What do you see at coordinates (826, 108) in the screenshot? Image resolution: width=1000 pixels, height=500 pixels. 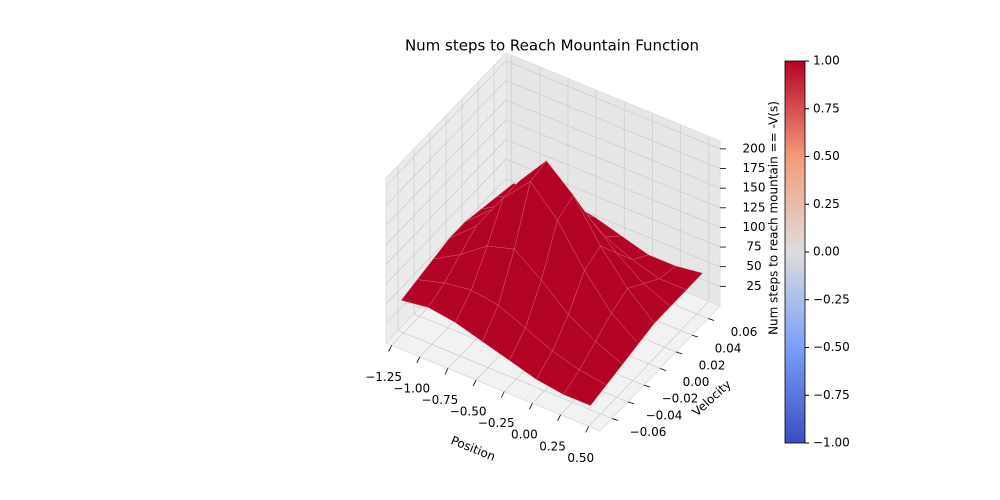 I see `colorbar-tick-label: 0.75` at bounding box center [826, 108].